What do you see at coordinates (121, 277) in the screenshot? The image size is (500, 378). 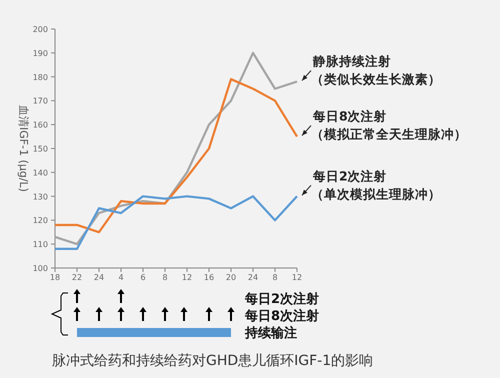 I see `x-tick-label: 4` at bounding box center [121, 277].